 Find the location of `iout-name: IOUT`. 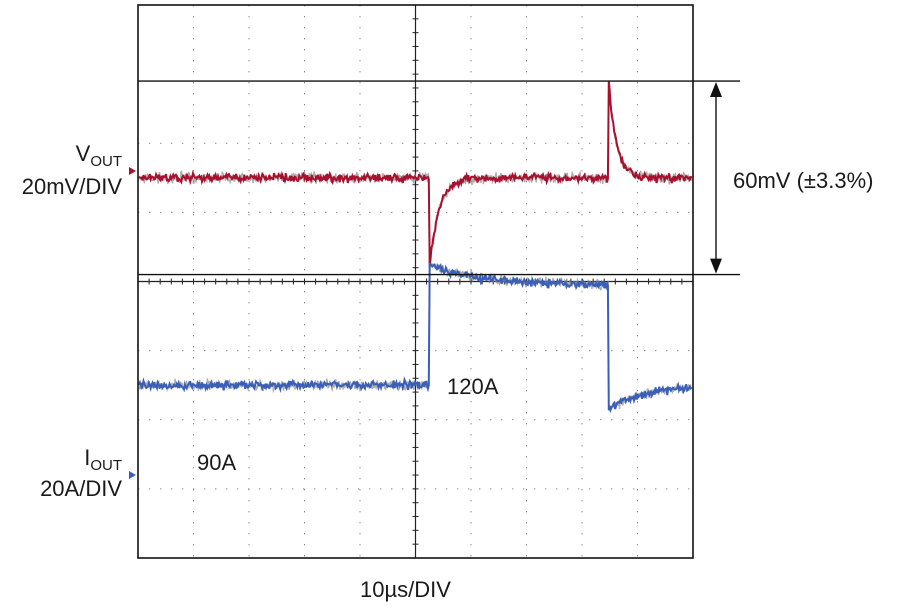

iout-name: IOUT is located at coordinates (103, 459).